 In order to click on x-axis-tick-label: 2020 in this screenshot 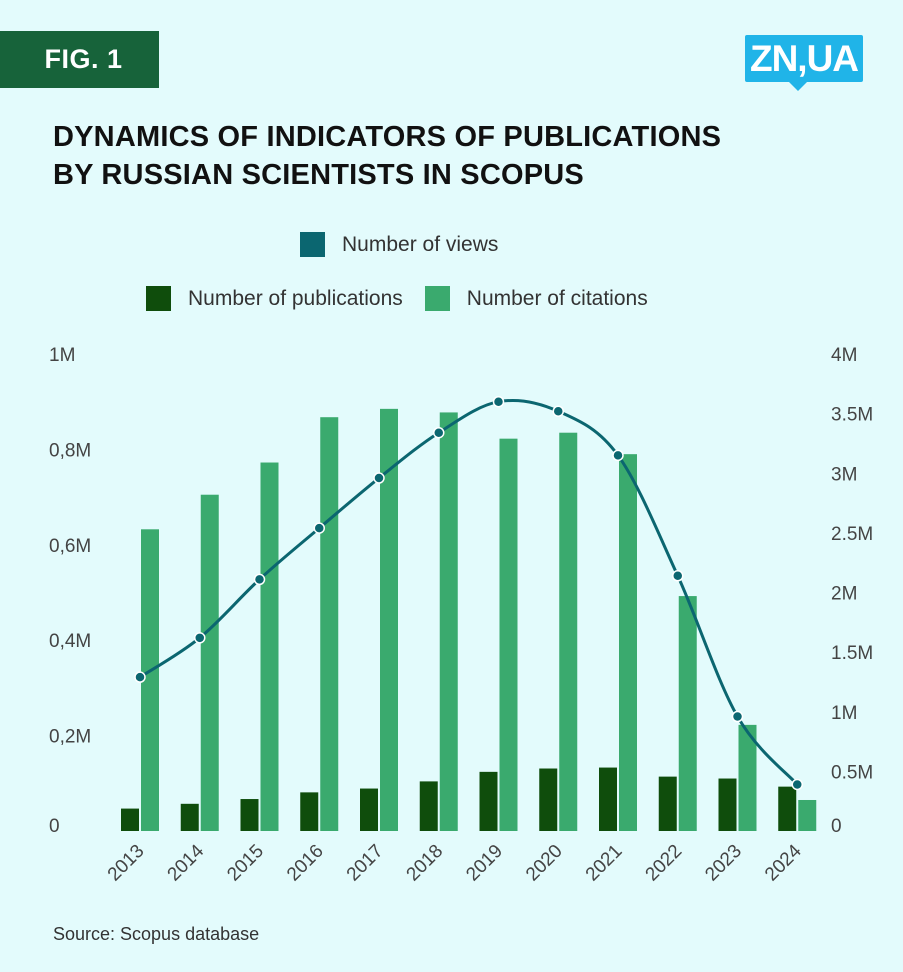, I will do `click(544, 863)`.